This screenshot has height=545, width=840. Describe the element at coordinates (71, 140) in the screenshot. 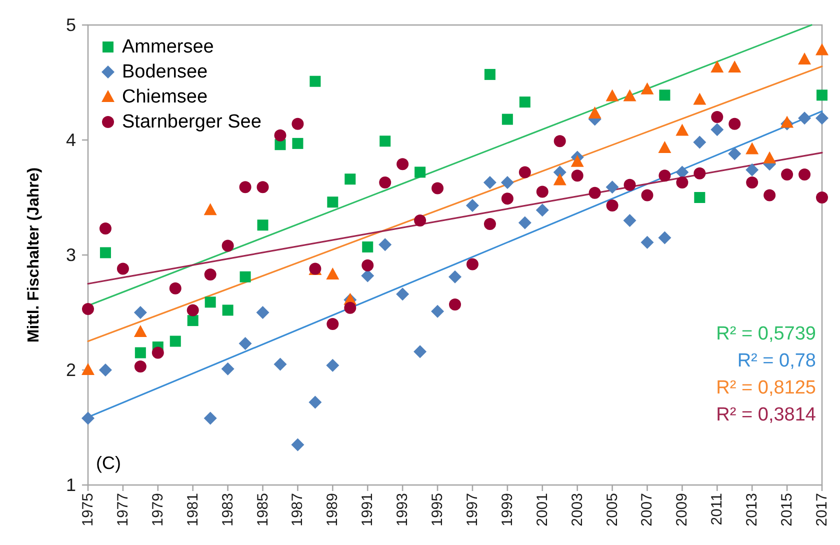

I see `y-tick-label: 4` at that location.